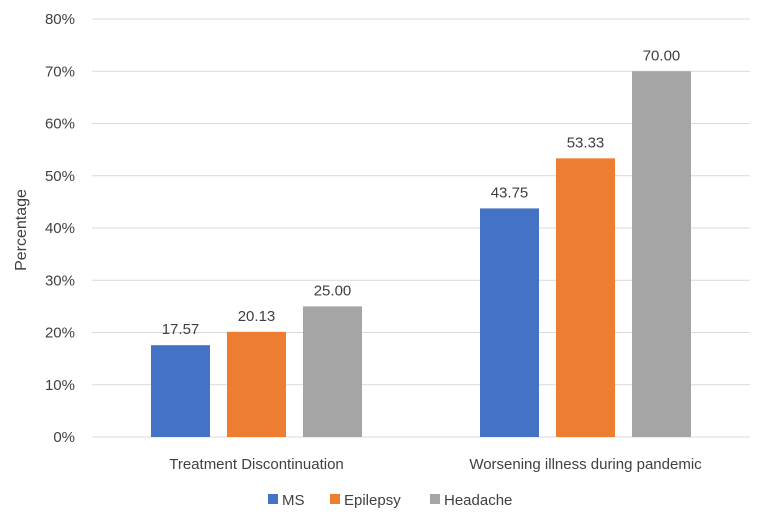 The image size is (758, 520). I want to click on legend: MS Epilepsy Headache, so click(390, 500).